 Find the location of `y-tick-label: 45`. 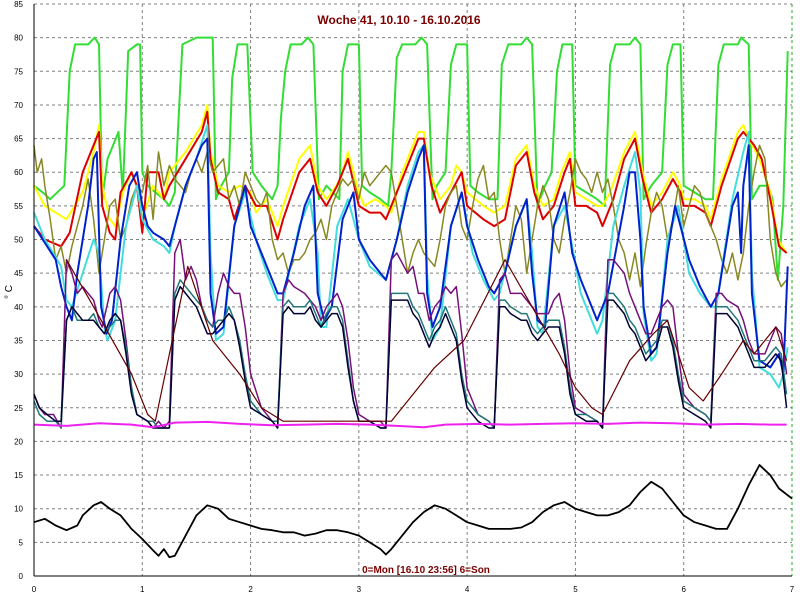

y-tick-label: 45 is located at coordinates (18, 273).